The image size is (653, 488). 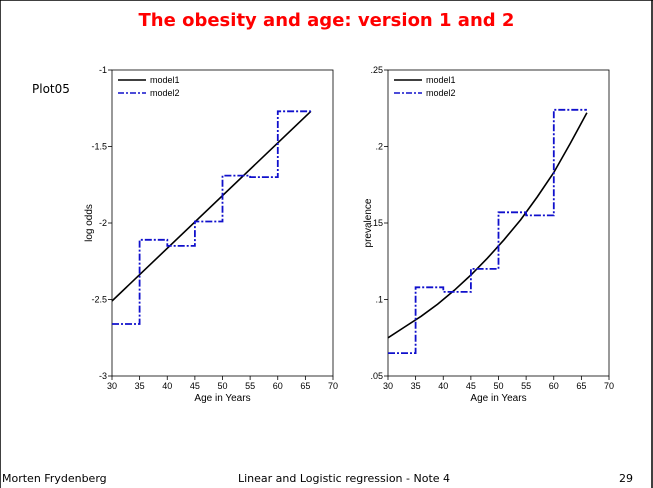 What do you see at coordinates (626, 478) in the screenshot?
I see `page-number: 29` at bounding box center [626, 478].